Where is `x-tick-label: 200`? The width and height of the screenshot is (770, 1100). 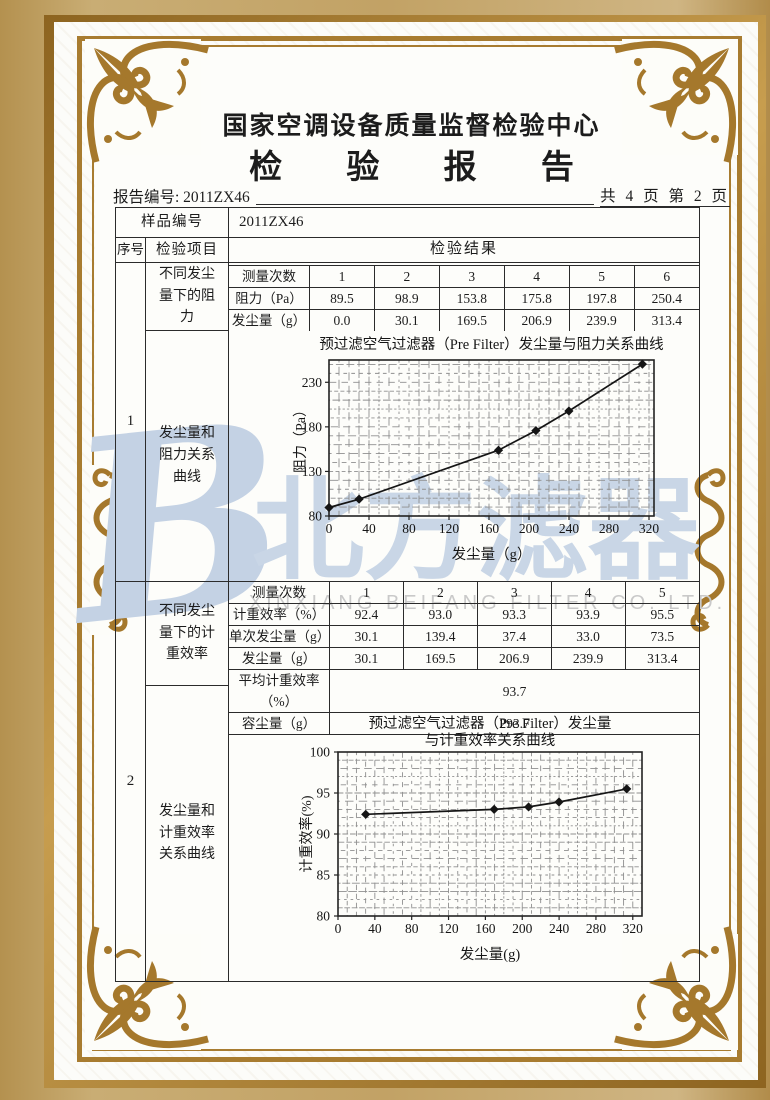
x-tick-label: 200 is located at coordinates (529, 528).